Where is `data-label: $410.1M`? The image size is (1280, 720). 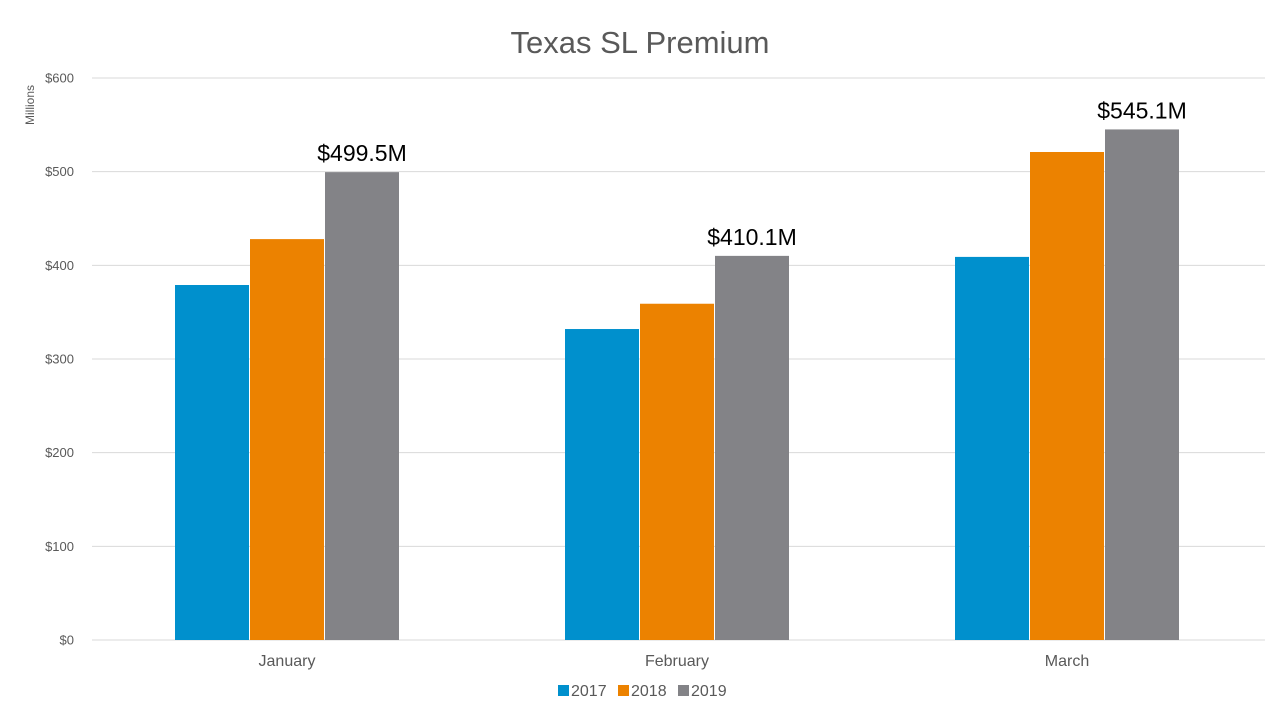
data-label: $410.1M is located at coordinates (752, 237).